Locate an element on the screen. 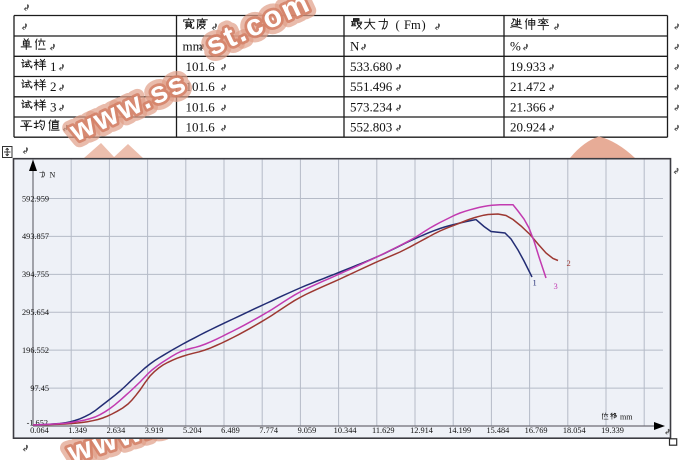  svg-text: 14.199 is located at coordinates (459, 430).